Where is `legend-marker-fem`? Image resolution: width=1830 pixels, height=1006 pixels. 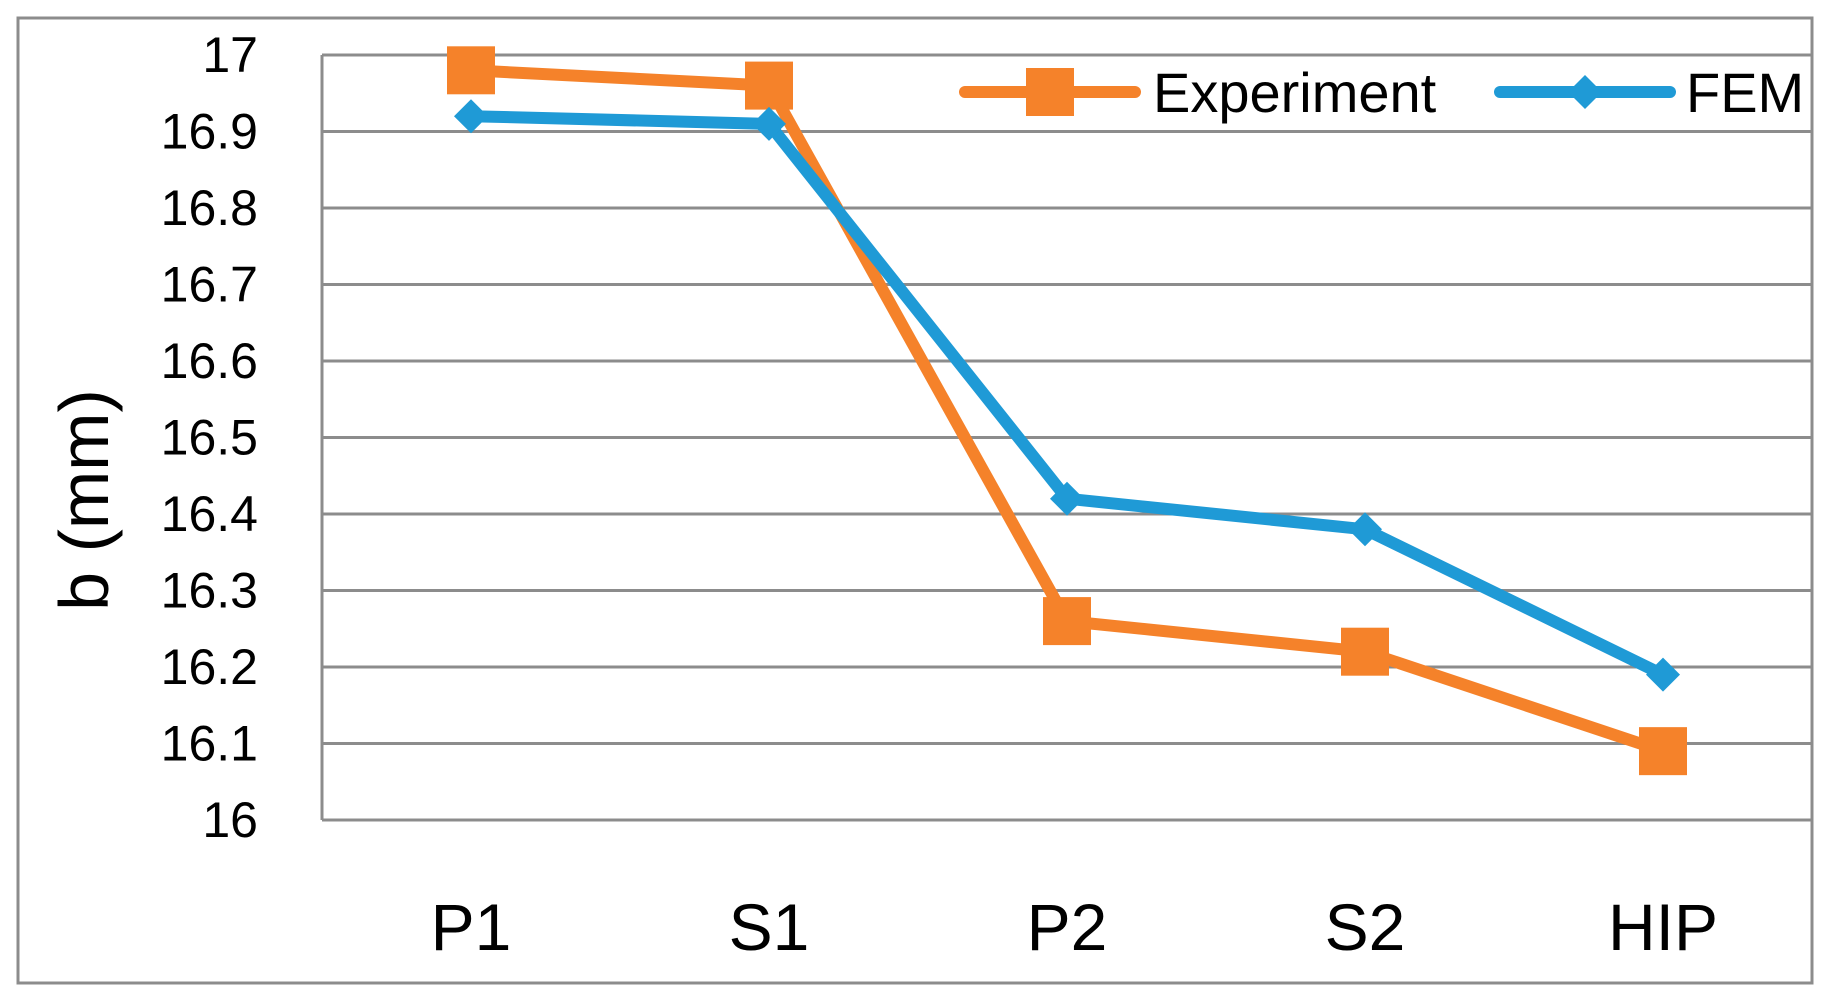 legend-marker-fem is located at coordinates (1585, 92).